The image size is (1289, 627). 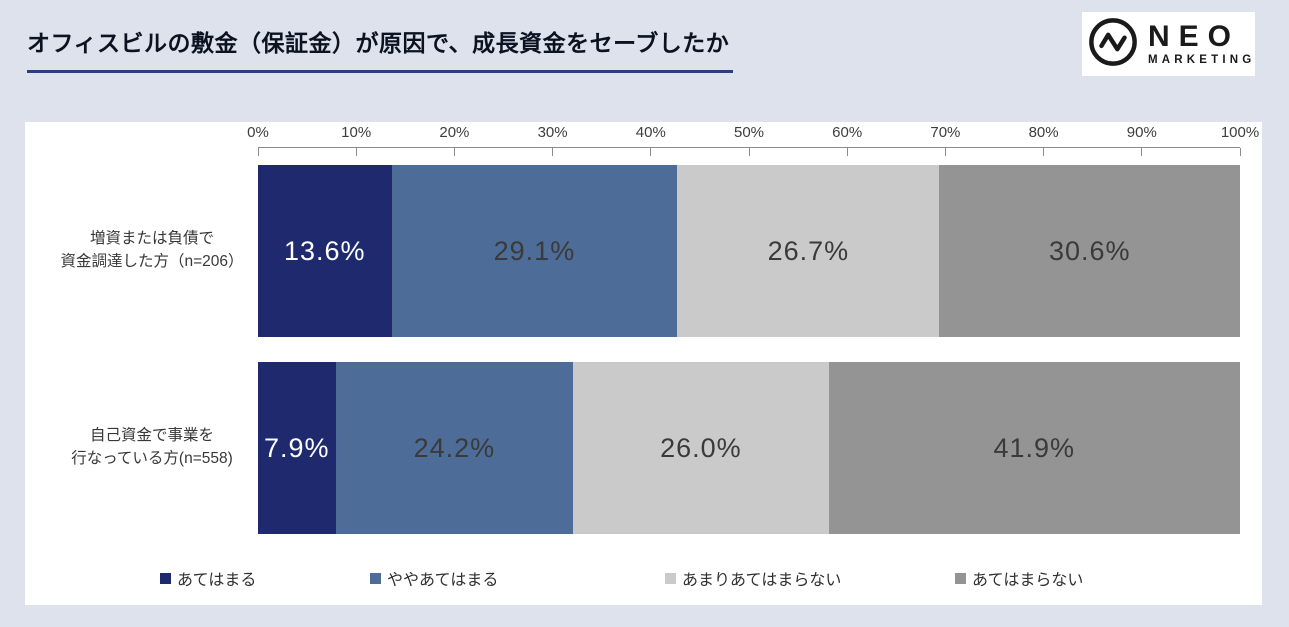 What do you see at coordinates (1141, 132) in the screenshot?
I see `x-axis-tick-label: 90%` at bounding box center [1141, 132].